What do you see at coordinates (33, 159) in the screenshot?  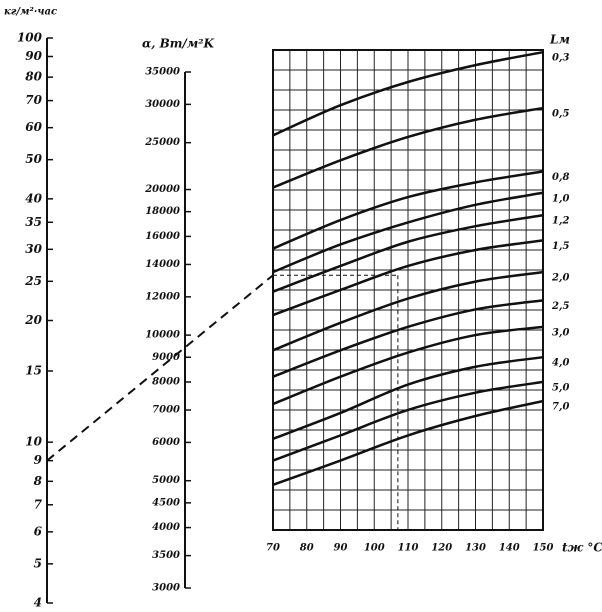 I see `tick-label: 50` at bounding box center [33, 159].